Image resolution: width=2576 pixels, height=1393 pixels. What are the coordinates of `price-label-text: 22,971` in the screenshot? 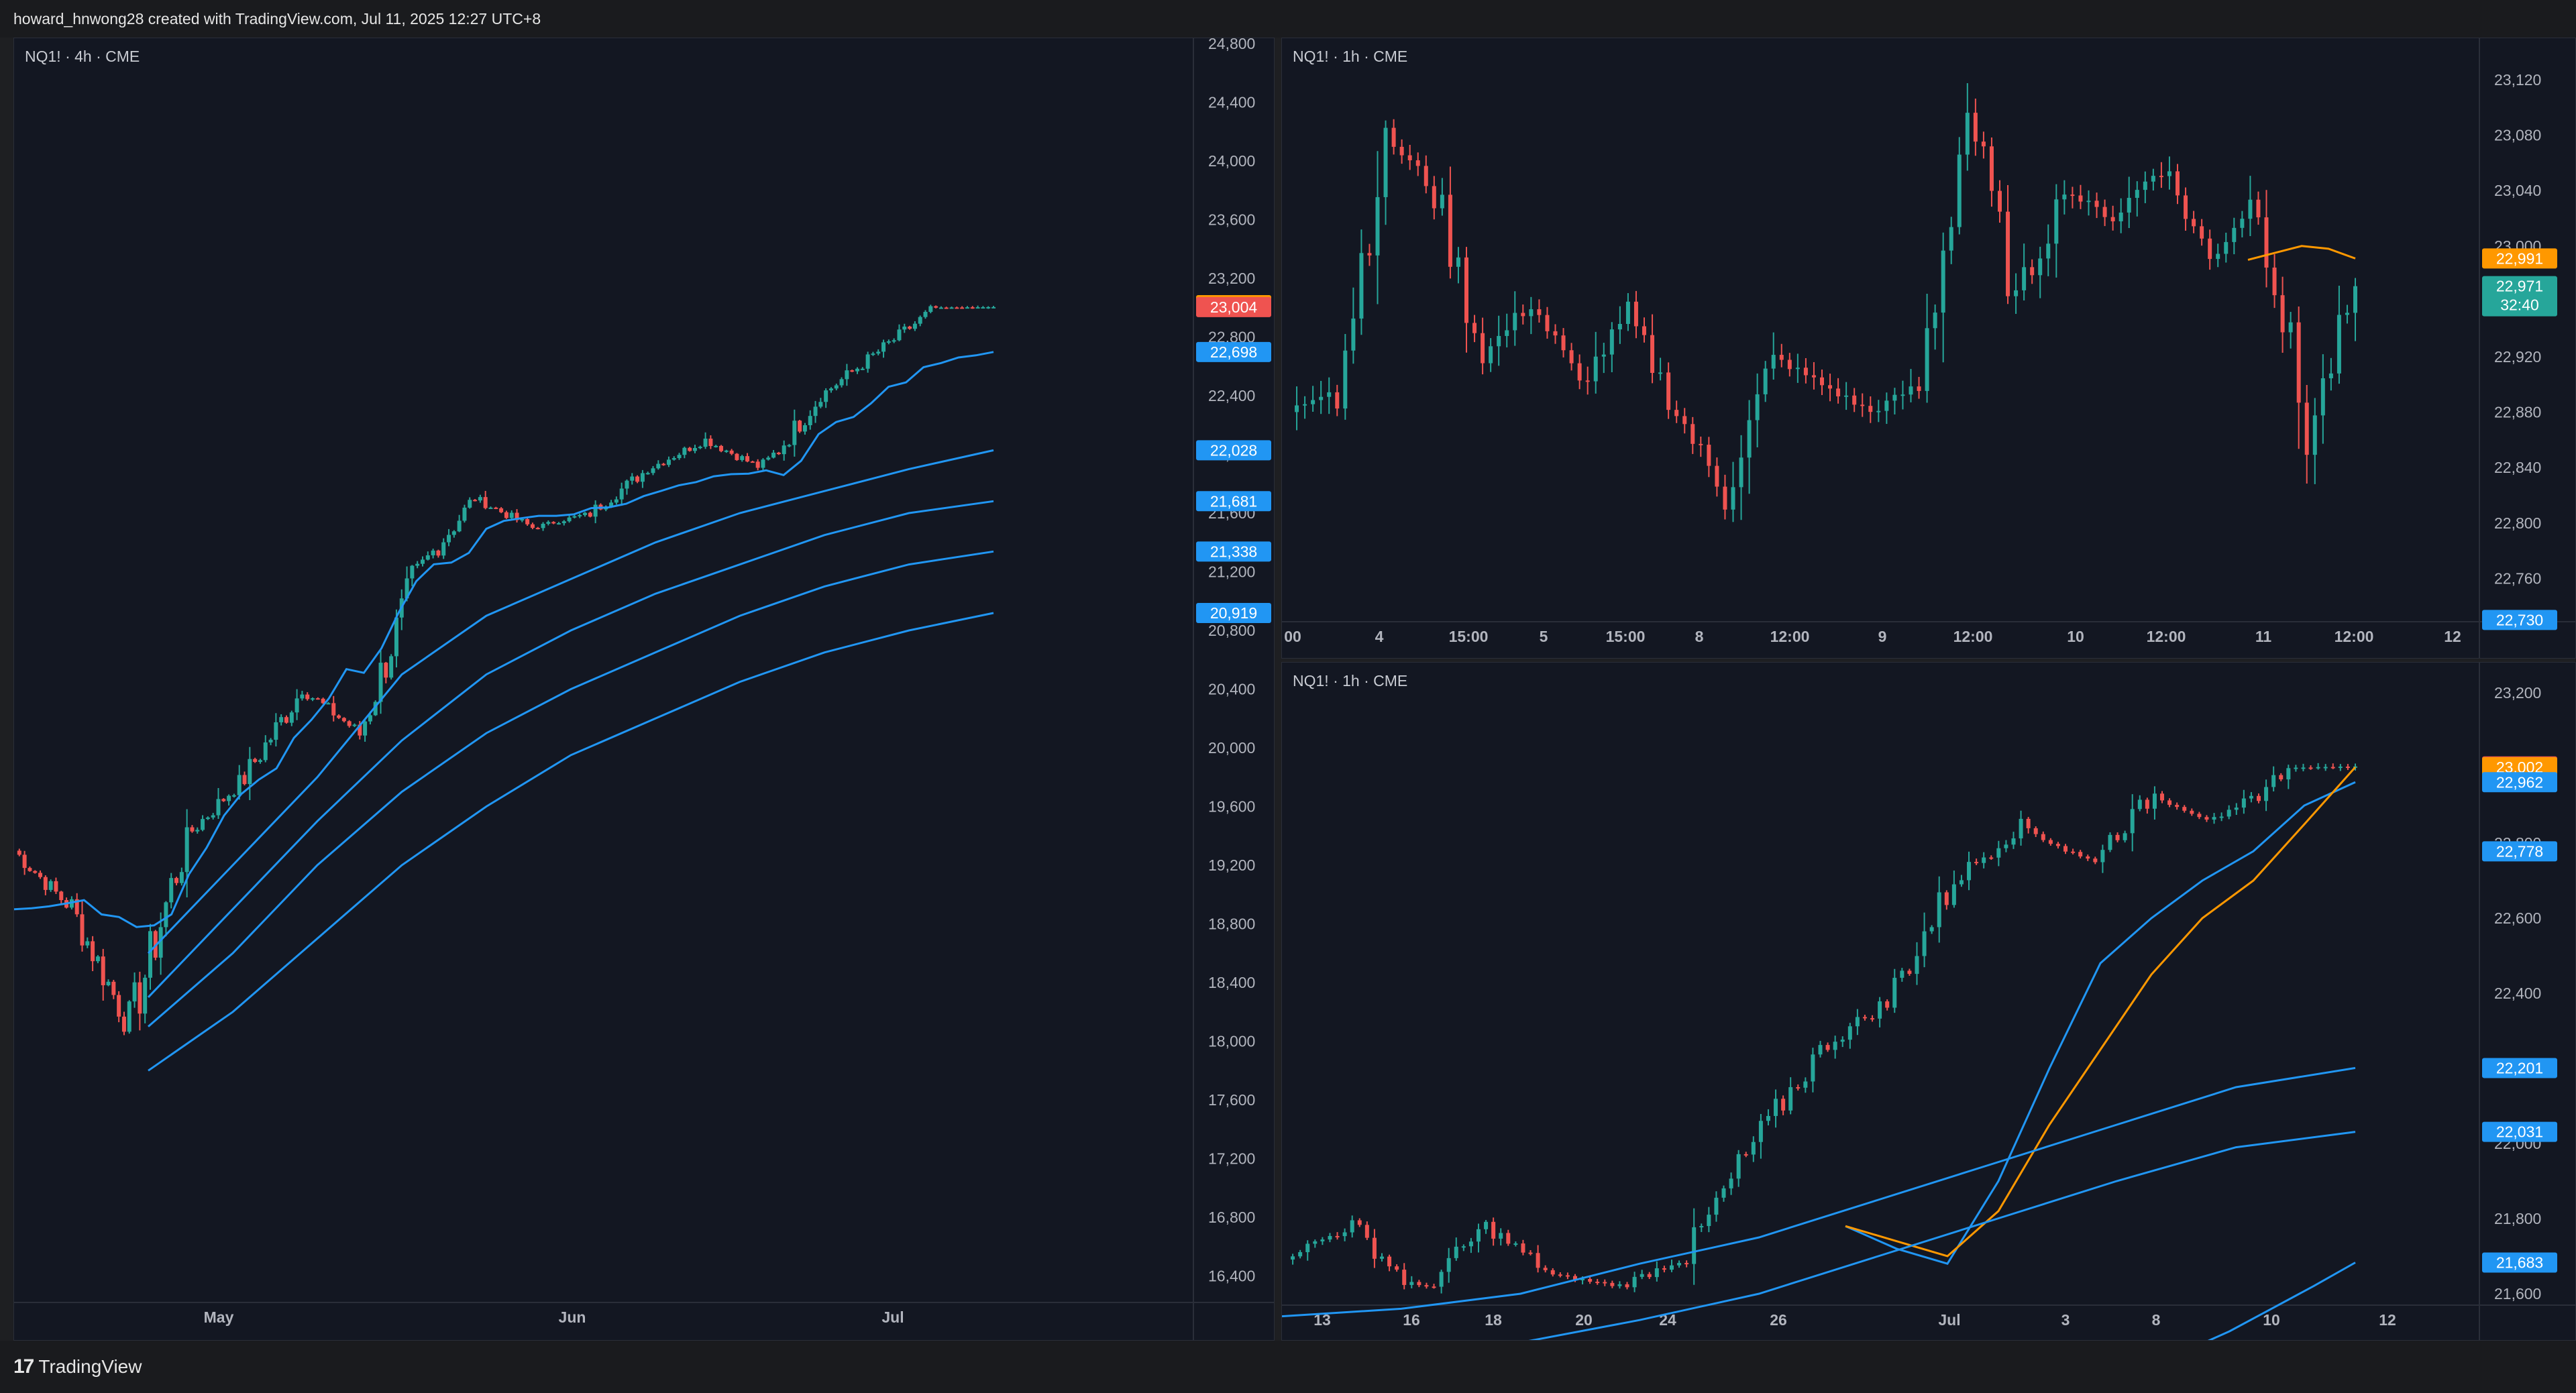 It's located at (2519, 286).